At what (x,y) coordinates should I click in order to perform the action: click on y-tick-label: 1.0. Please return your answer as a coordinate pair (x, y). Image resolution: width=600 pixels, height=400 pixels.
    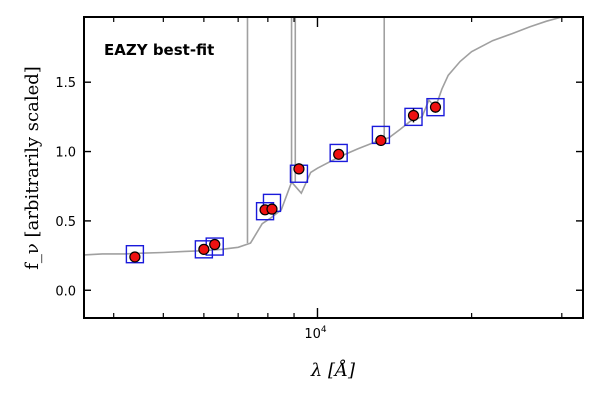
    Looking at the image, I should click on (65, 153).